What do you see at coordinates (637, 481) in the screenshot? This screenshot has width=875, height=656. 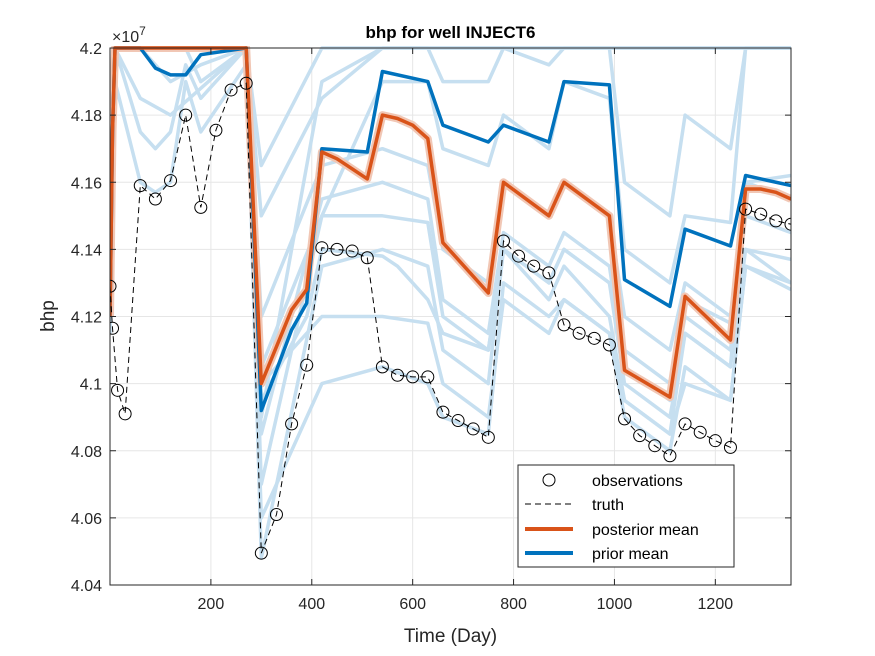 I see `legend-observations-label: observations` at bounding box center [637, 481].